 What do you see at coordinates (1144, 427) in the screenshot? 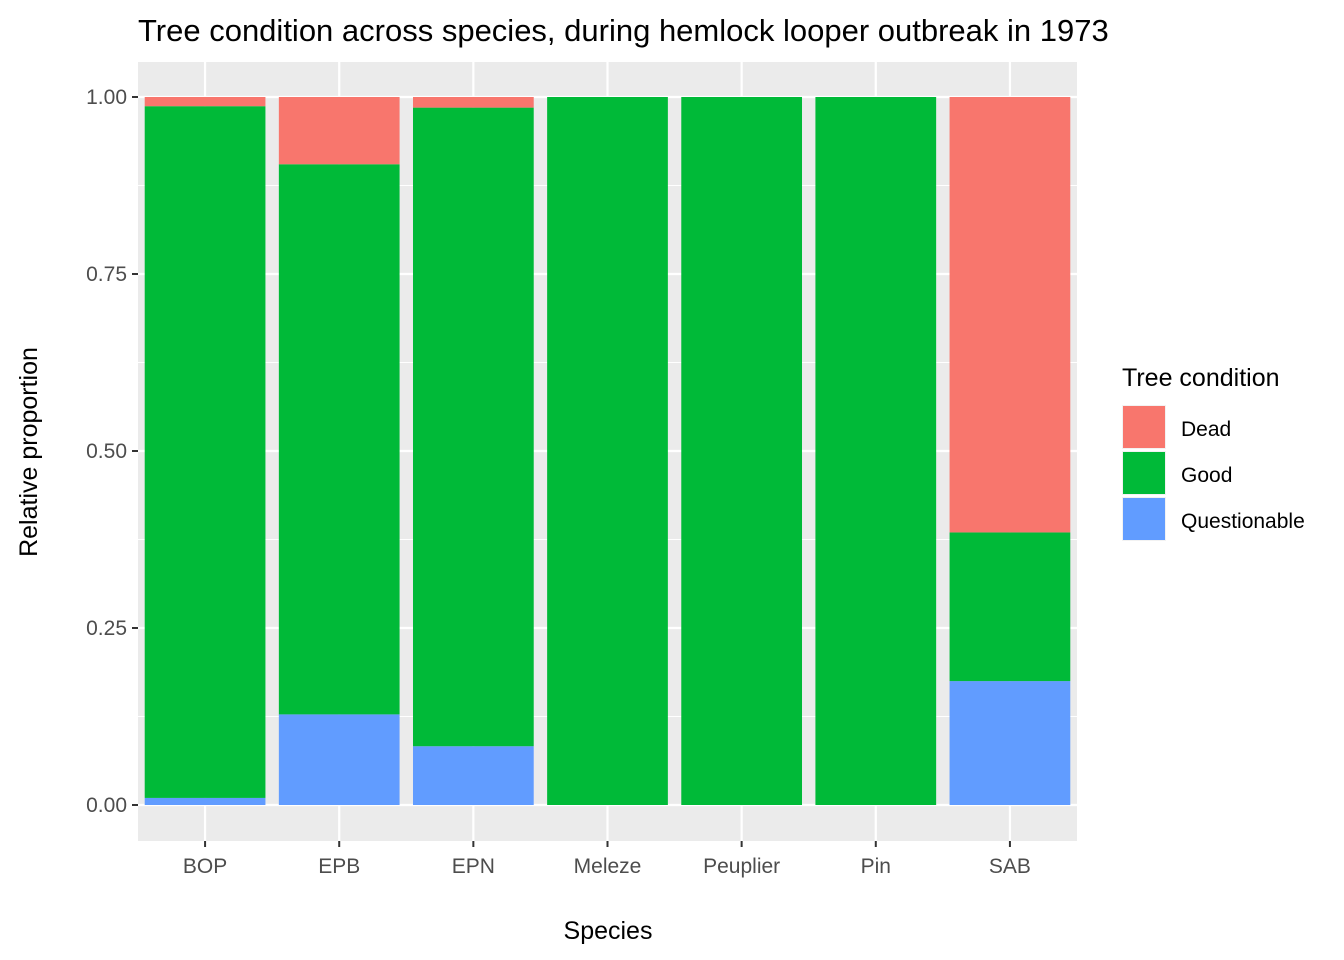
I see `legend-swatch-dead` at bounding box center [1144, 427].